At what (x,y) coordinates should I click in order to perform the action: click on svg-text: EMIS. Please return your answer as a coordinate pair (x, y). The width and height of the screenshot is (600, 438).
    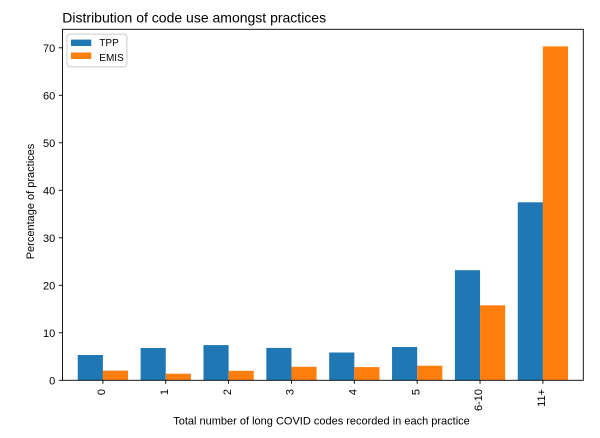
    Looking at the image, I should click on (111, 58).